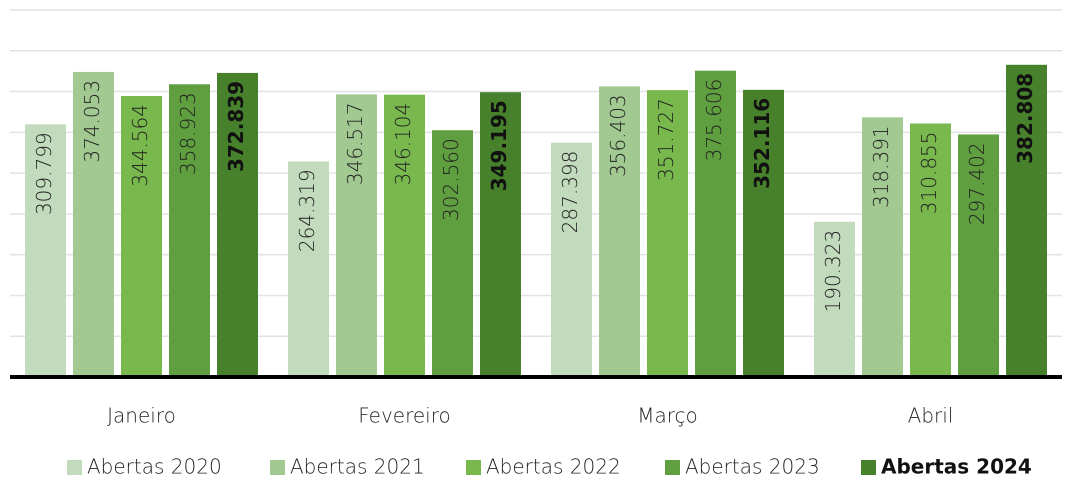  What do you see at coordinates (666, 139) in the screenshot?
I see `data-label: 351.727` at bounding box center [666, 139].